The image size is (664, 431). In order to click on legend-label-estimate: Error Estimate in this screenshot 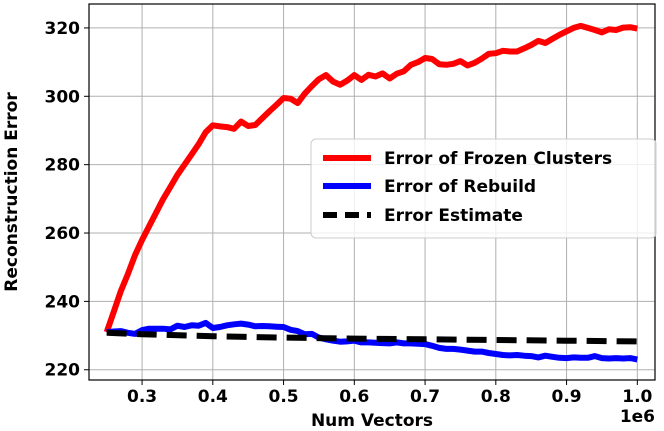, I will do `click(453, 216)`.